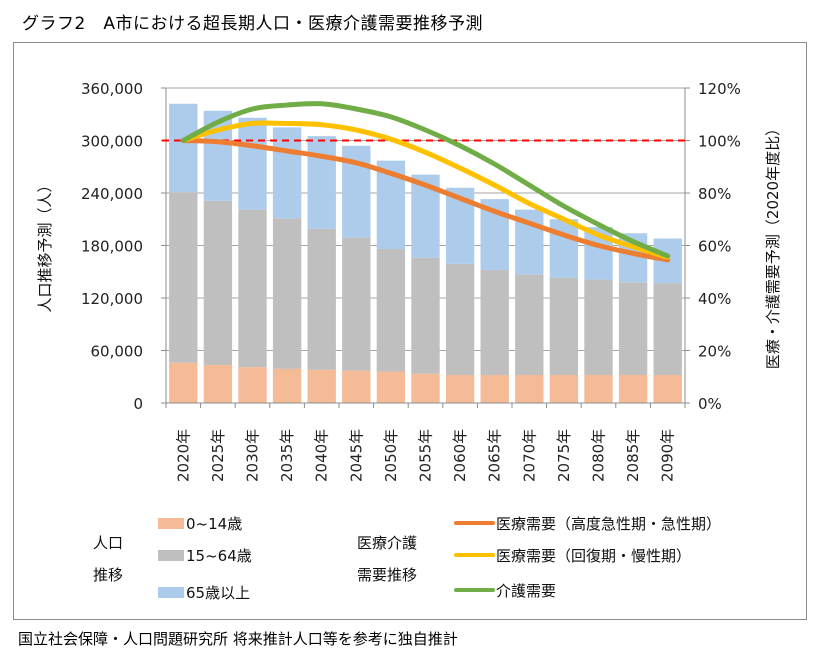 This screenshot has width=820, height=659. What do you see at coordinates (387, 543) in the screenshot?
I see `legend-group-label-demand: 医療介護` at bounding box center [387, 543].